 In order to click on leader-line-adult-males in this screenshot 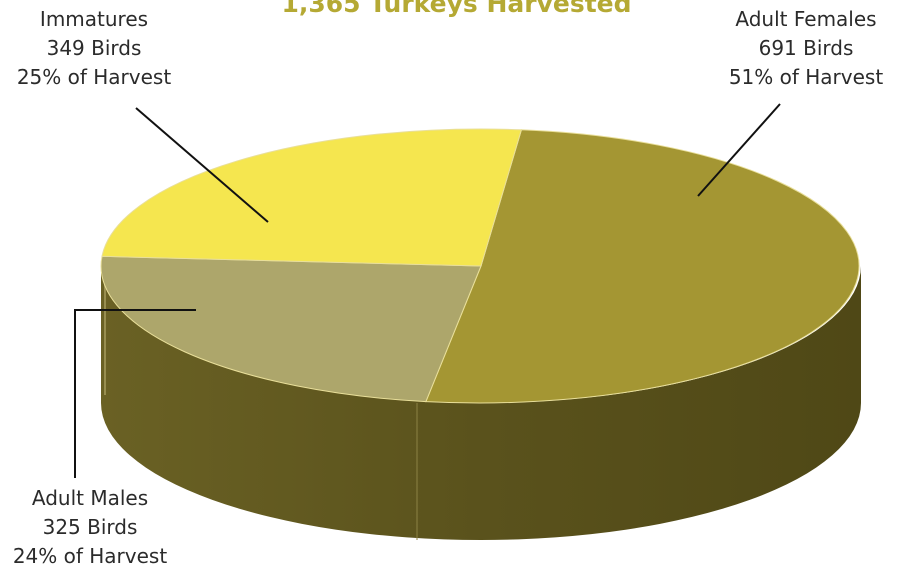, I will do `click(135, 393)`.